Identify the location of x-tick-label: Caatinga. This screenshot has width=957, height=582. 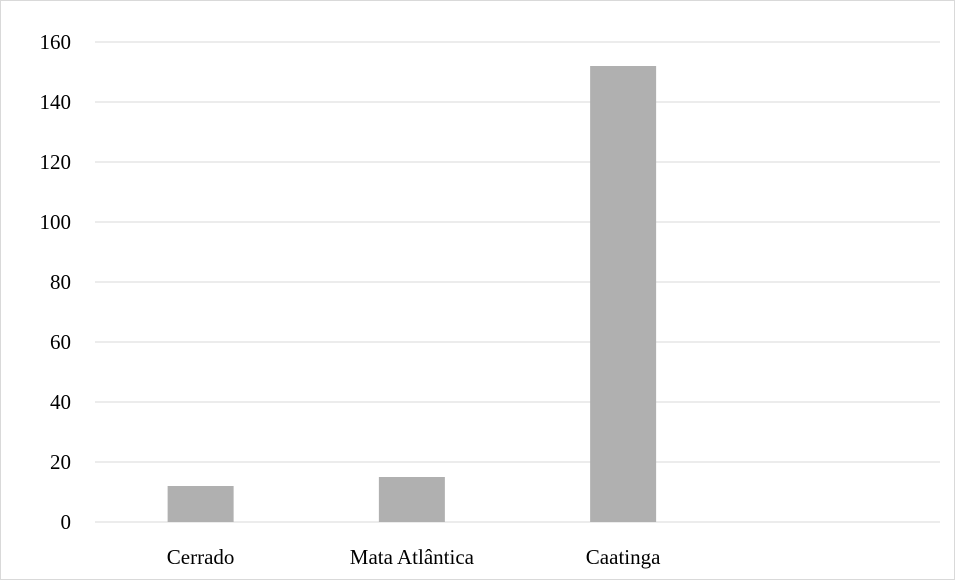
(623, 557).